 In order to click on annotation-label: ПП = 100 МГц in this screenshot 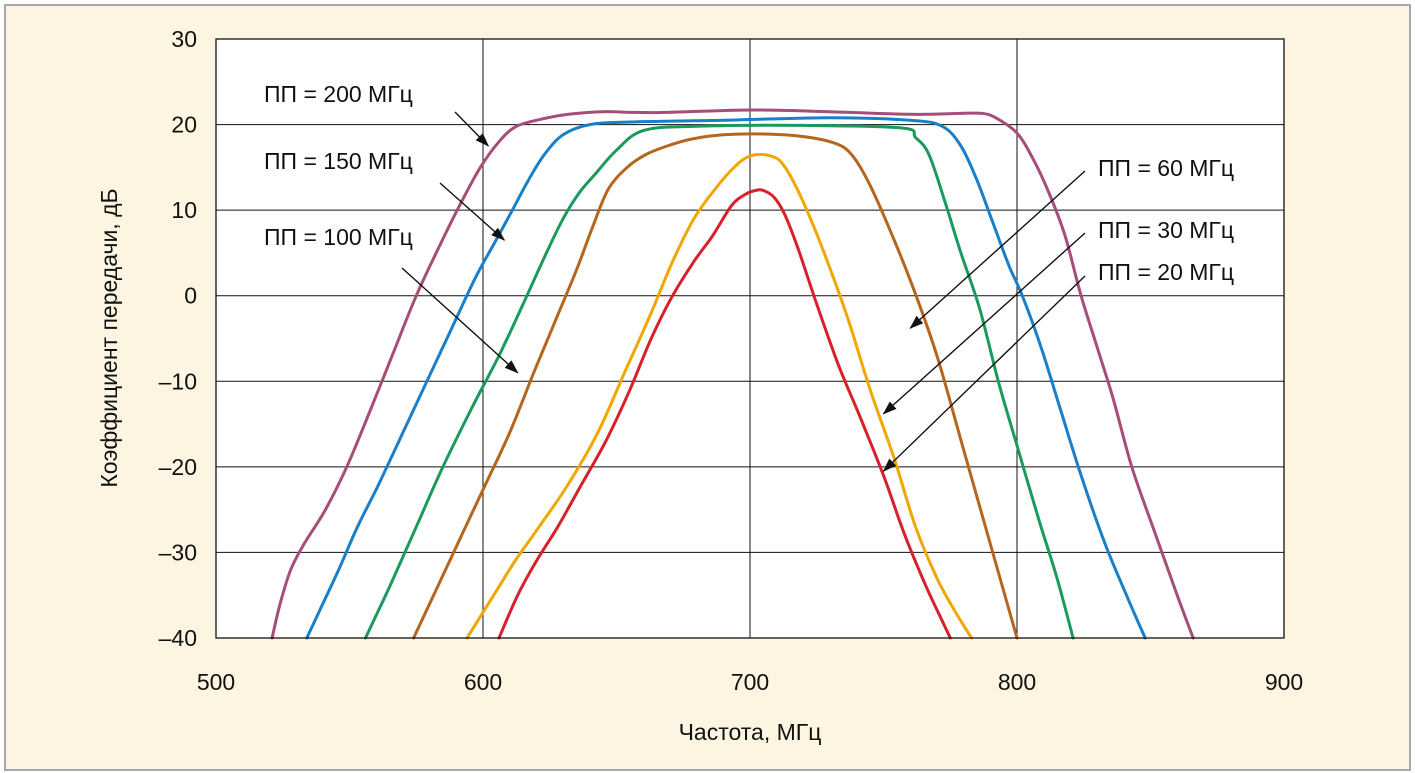, I will do `click(338, 237)`.